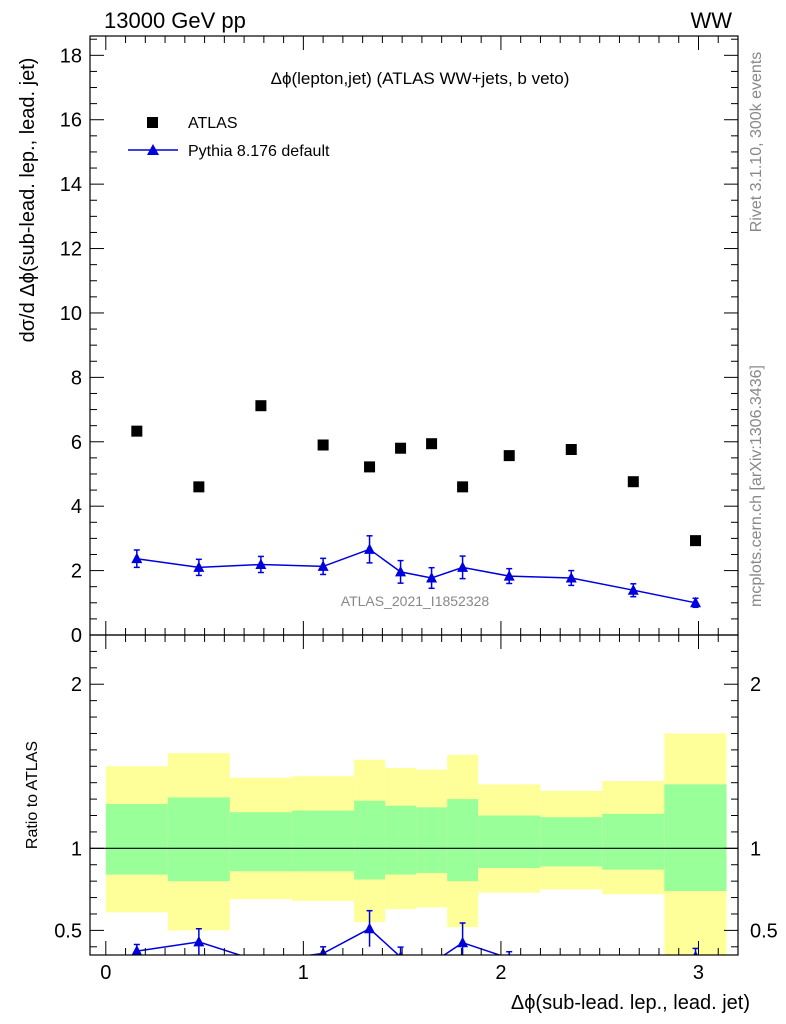 The width and height of the screenshot is (786, 1024). Describe the element at coordinates (76, 378) in the screenshot. I see `main-y-tick-label: 8` at that location.